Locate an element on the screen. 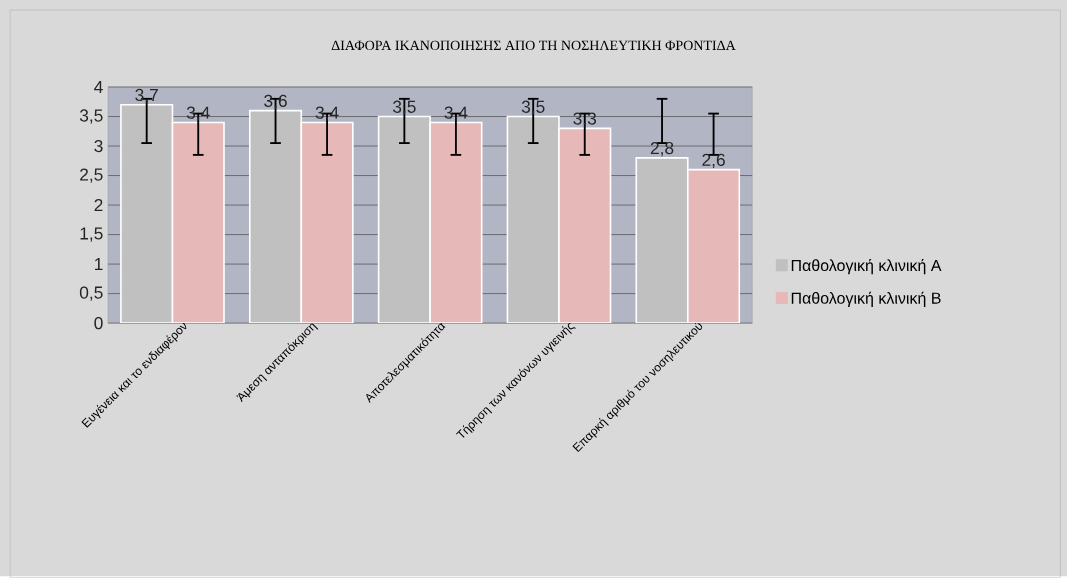  y-tick-label: 3,5 is located at coordinates (91, 116).